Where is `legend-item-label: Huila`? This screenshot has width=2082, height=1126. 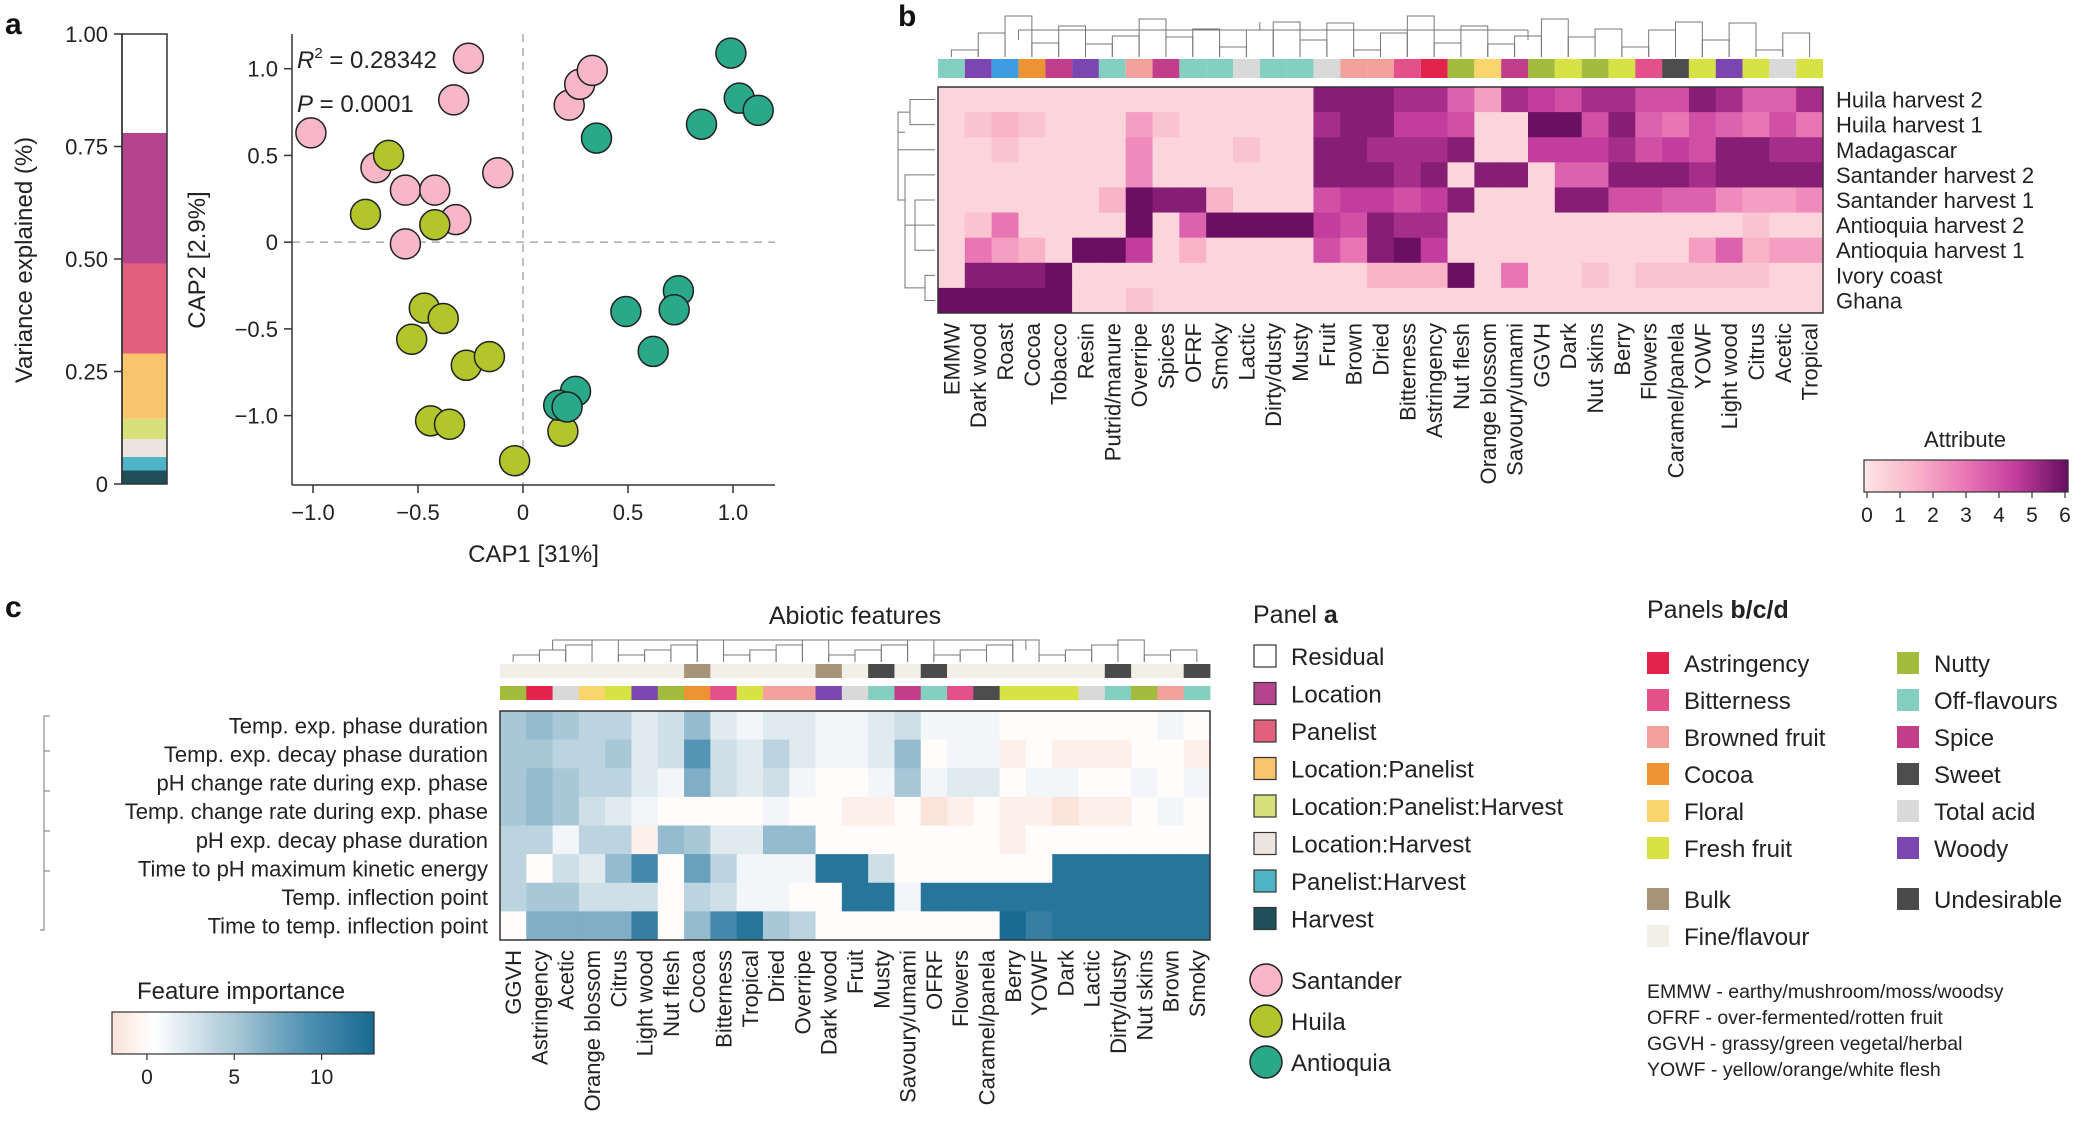 legend-item-label: Huila is located at coordinates (1318, 1022).